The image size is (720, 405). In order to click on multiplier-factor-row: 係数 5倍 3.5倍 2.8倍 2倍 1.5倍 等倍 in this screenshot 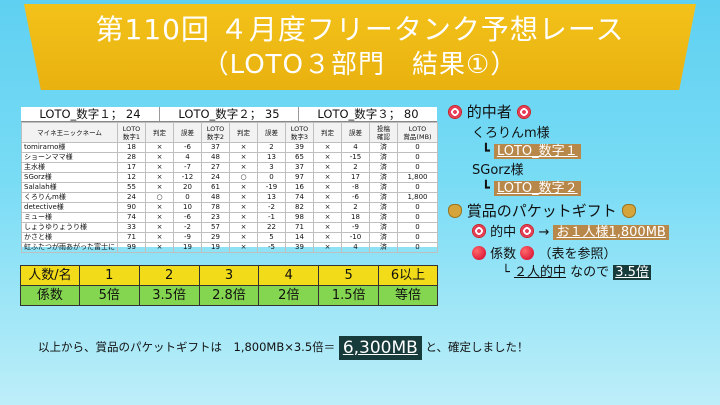, I will do `click(229, 295)`.